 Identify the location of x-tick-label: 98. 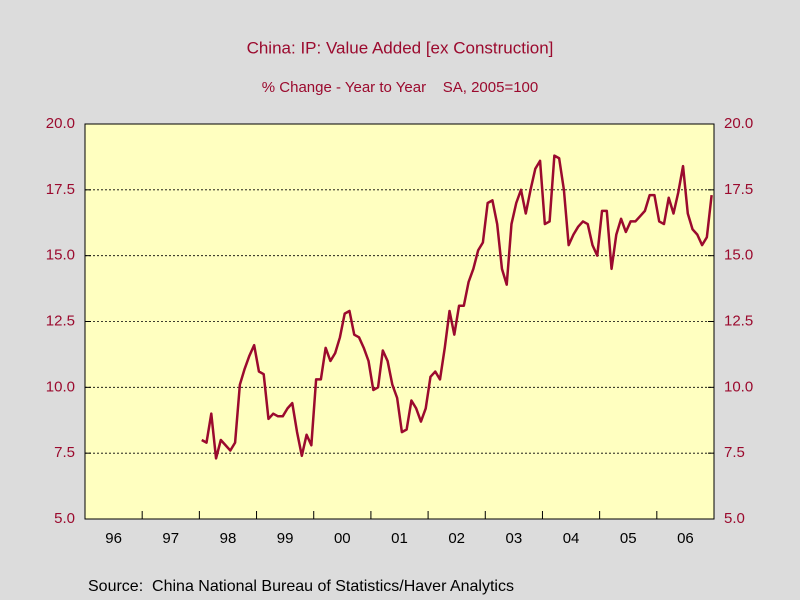
(228, 538).